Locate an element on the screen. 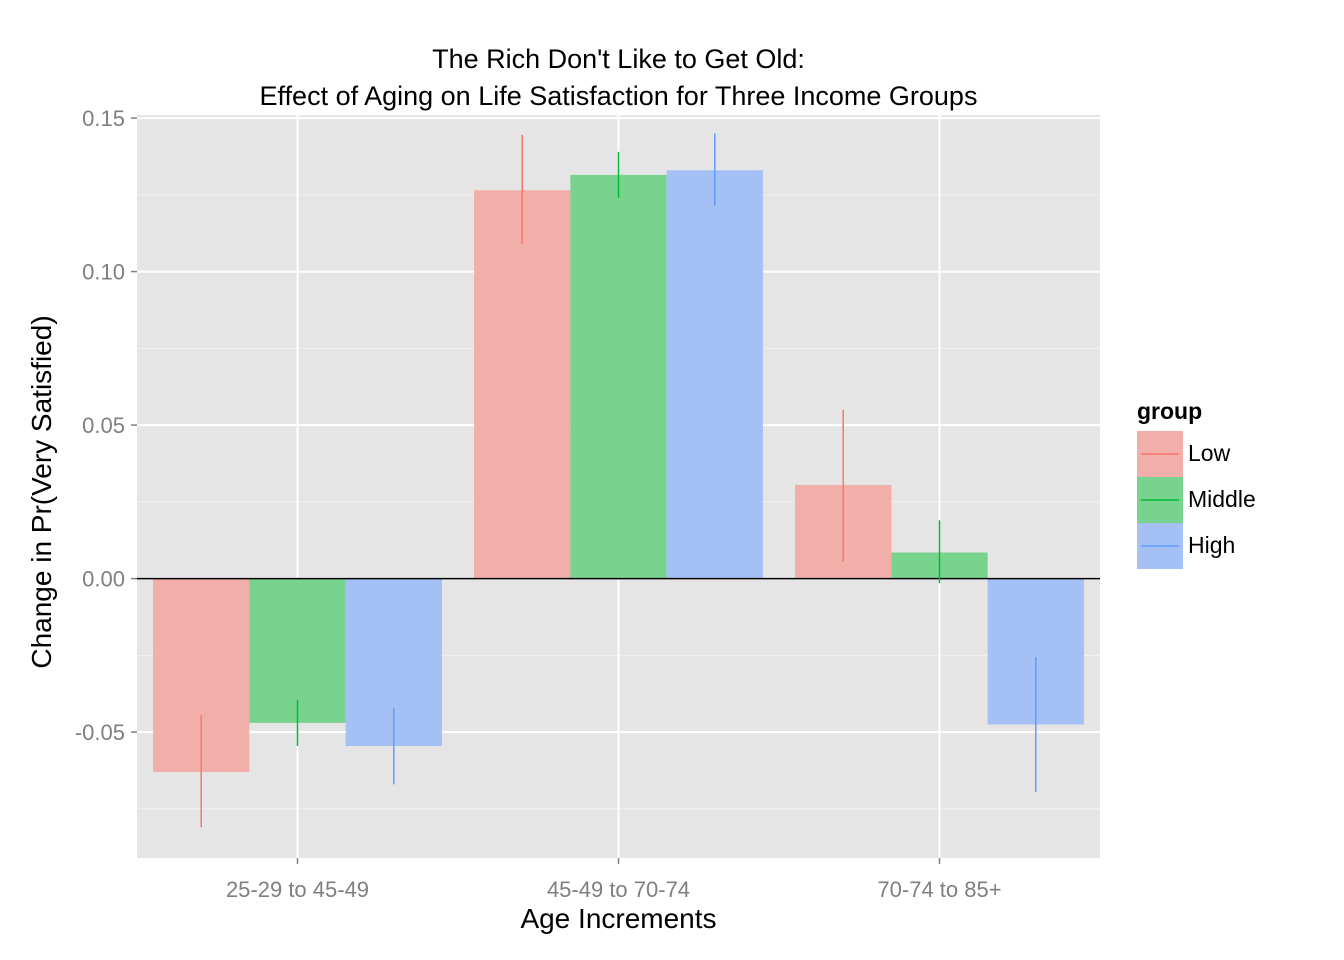 The height and width of the screenshot is (960, 1344). x-tick-label: 25-29 to 45-49 is located at coordinates (297, 889).